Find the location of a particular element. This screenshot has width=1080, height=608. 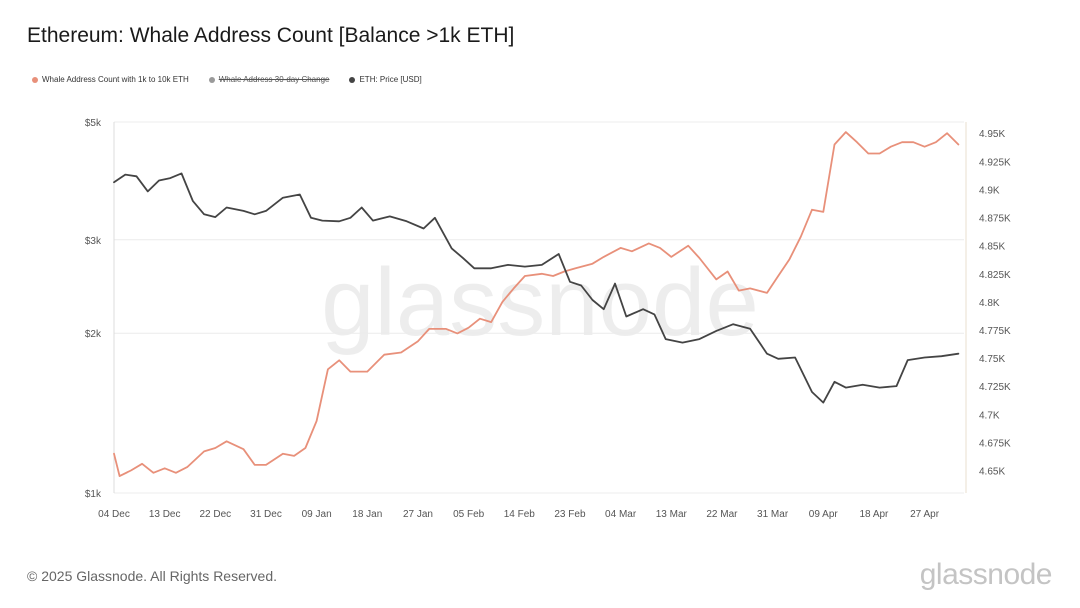

x-axis-tick-label: 27 Jan is located at coordinates (418, 514).